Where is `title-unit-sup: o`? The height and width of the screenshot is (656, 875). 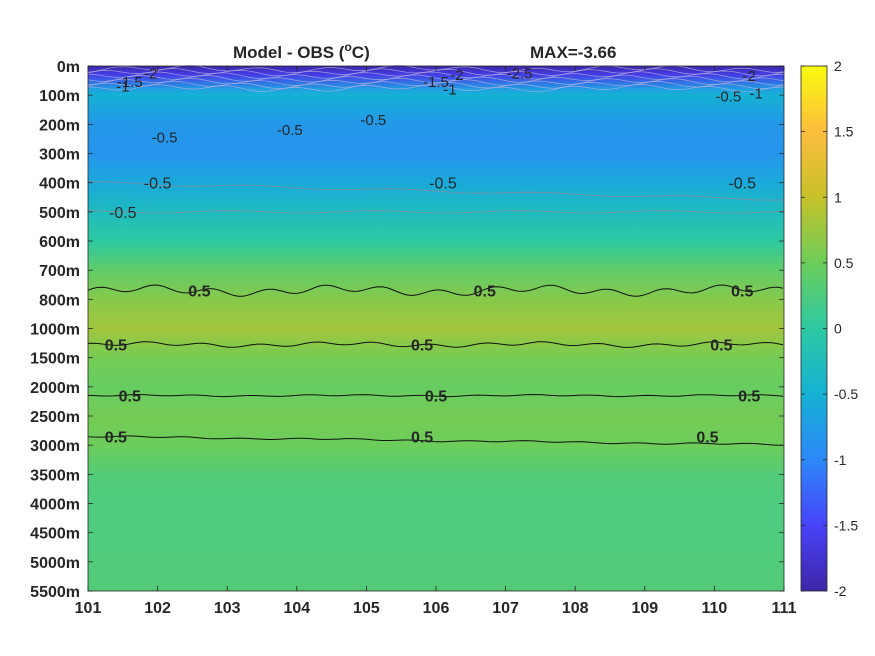
title-unit-sup: o is located at coordinates (347, 47).